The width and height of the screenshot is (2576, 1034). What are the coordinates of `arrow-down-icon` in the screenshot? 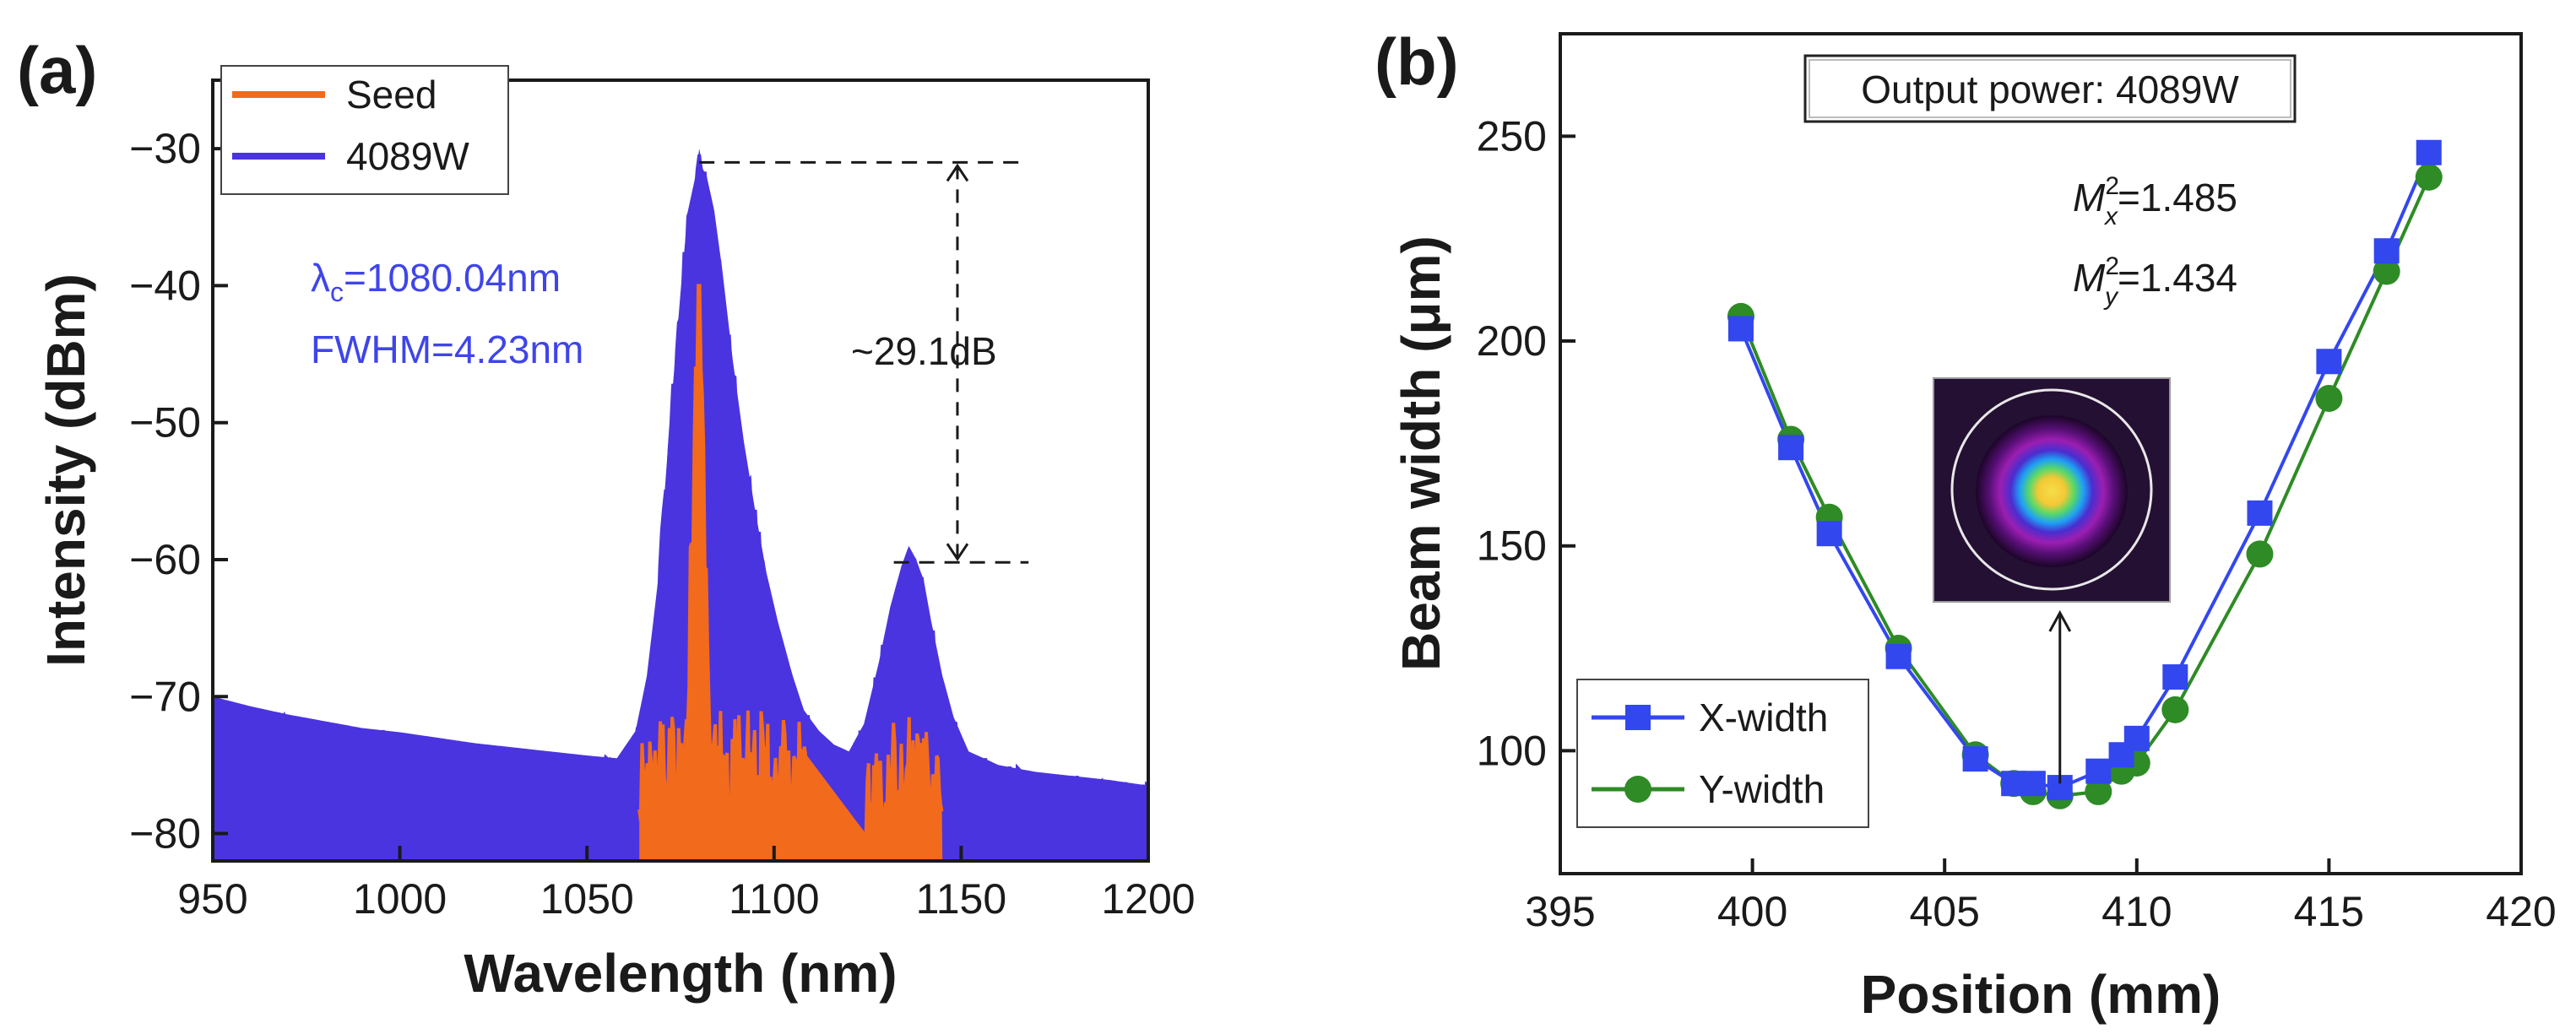 It's located at (958, 552).